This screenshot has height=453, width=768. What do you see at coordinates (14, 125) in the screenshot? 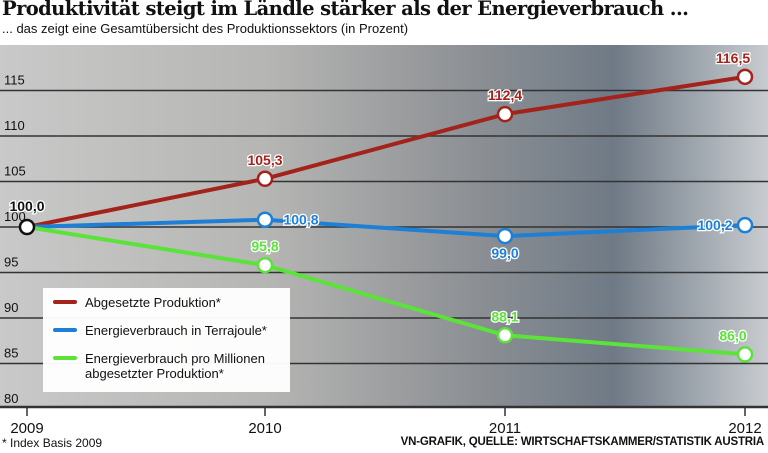
I see `y-tick-label: 110` at bounding box center [14, 125].